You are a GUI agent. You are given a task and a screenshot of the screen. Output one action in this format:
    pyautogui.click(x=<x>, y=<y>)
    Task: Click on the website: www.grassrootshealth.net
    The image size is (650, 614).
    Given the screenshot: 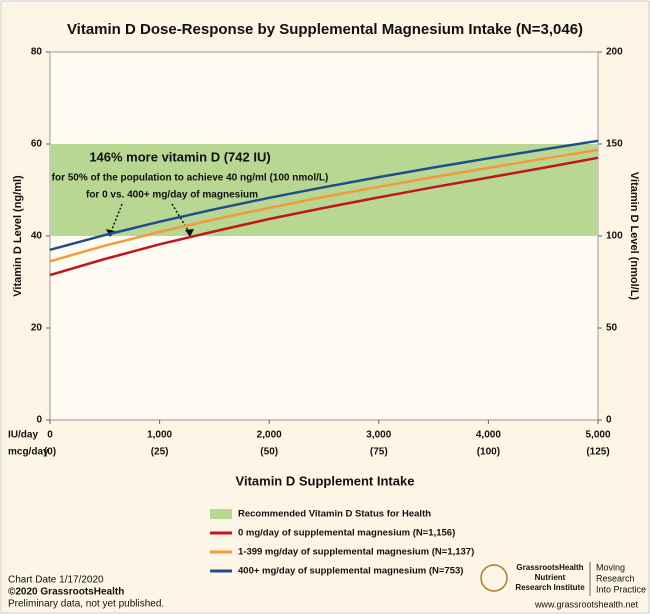 What is the action you would take?
    pyautogui.click(x=586, y=604)
    